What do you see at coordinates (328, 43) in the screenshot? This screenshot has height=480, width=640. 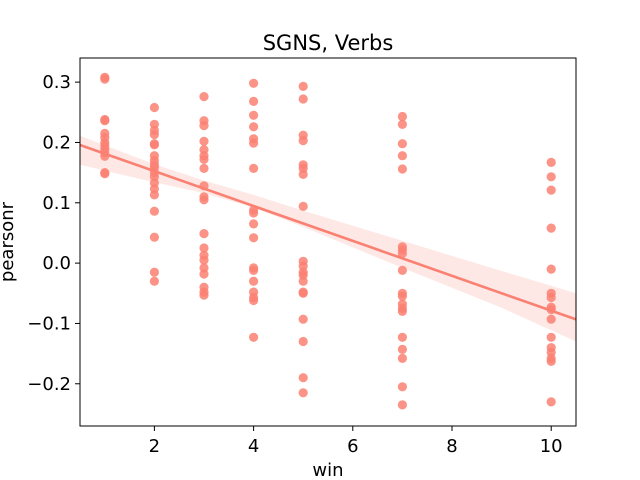 I see `chart-title: SGNS, Verbs` at bounding box center [328, 43].